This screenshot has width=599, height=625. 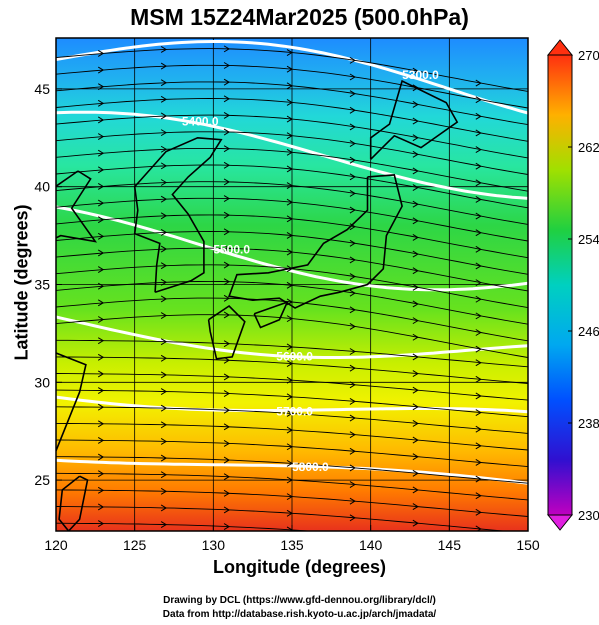 I want to click on height-contour-line, so click(x=292, y=77).